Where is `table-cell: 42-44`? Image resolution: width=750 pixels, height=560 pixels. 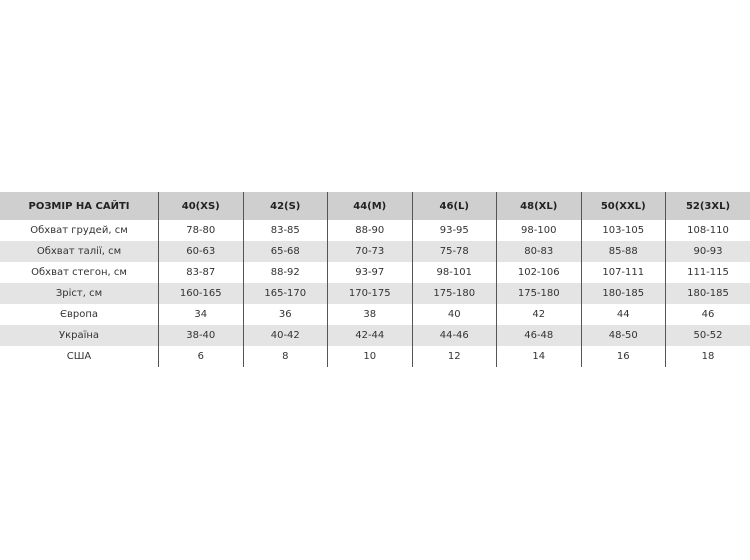 table-cell: 42-44 is located at coordinates (369, 335).